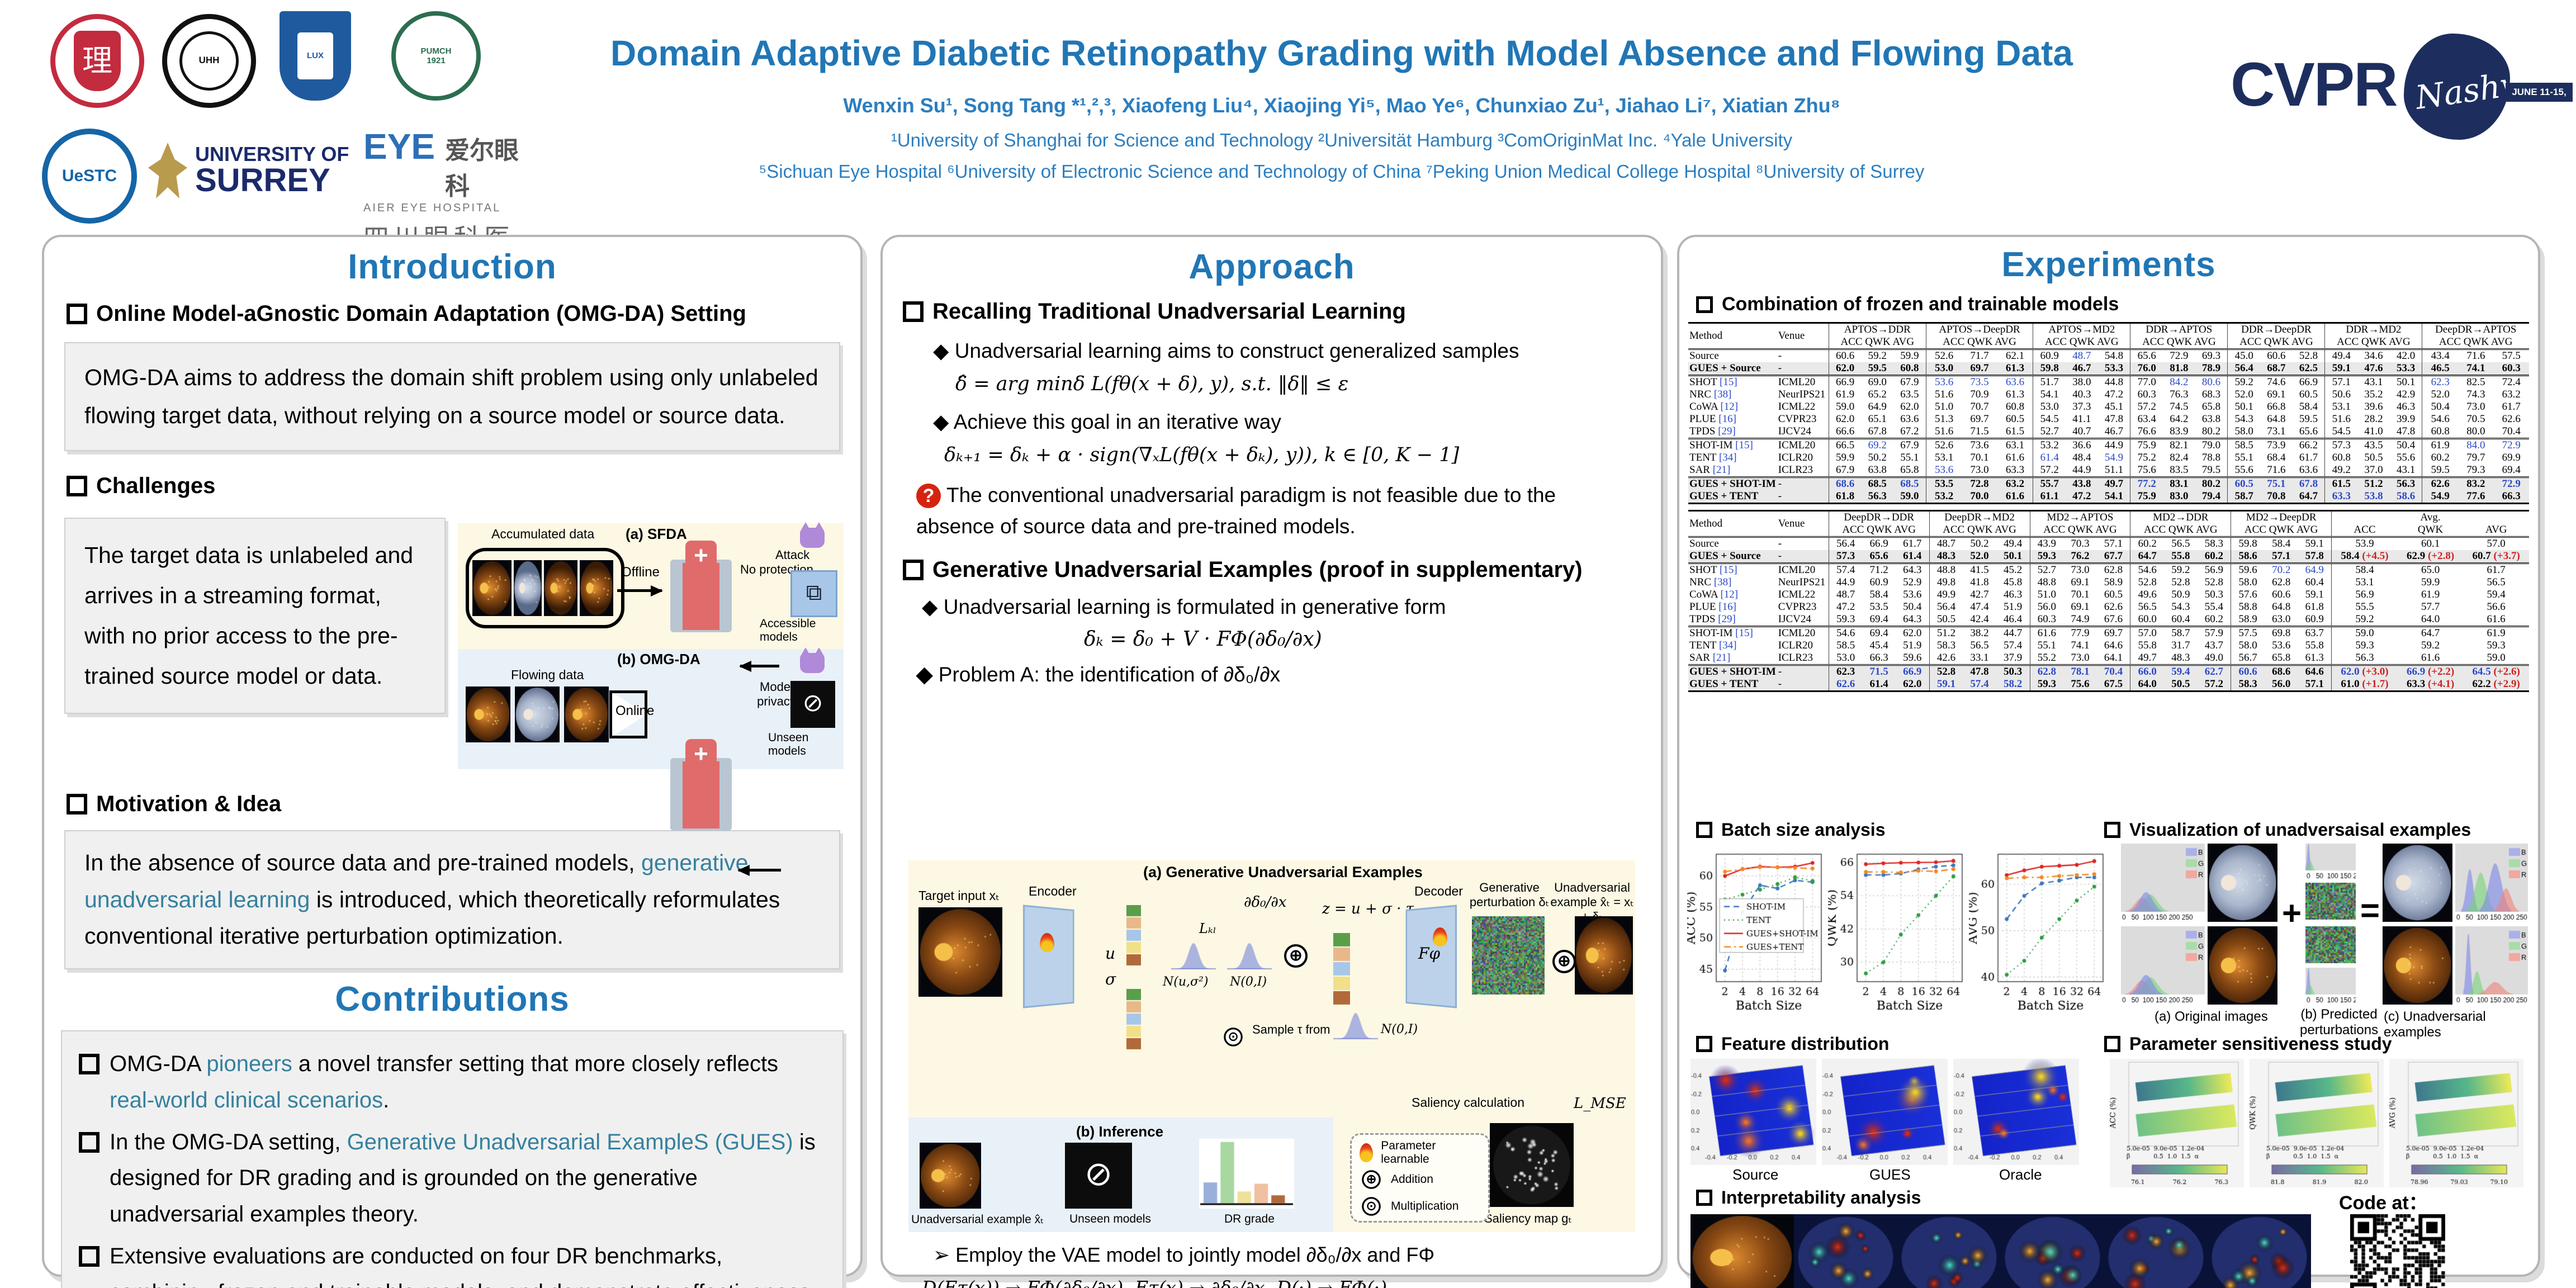 Image resolution: width=2576 pixels, height=1288 pixels. What do you see at coordinates (1912, 594) in the screenshot?
I see `table-cell: 53.6` at bounding box center [1912, 594].